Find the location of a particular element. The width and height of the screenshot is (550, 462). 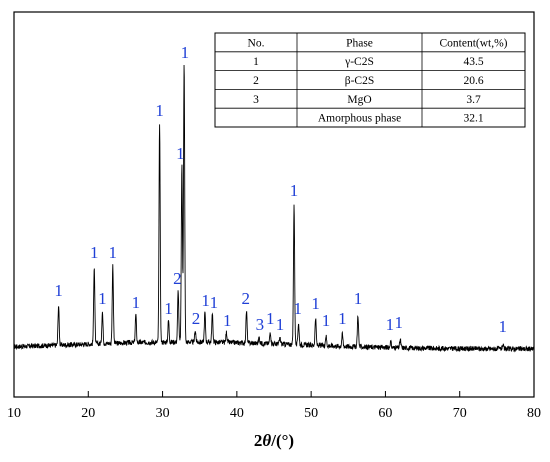

table-cell: β-C2S is located at coordinates (360, 81).